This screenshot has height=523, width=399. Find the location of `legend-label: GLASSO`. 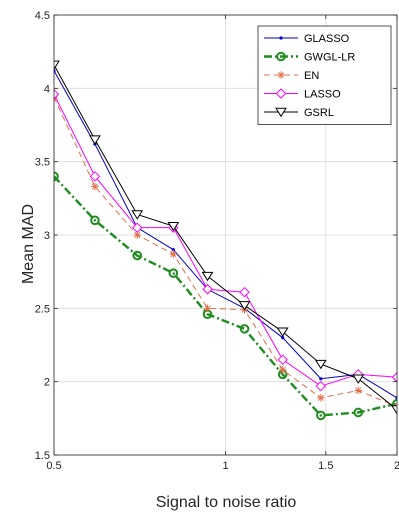

legend-label: GLASSO is located at coordinates (327, 39).